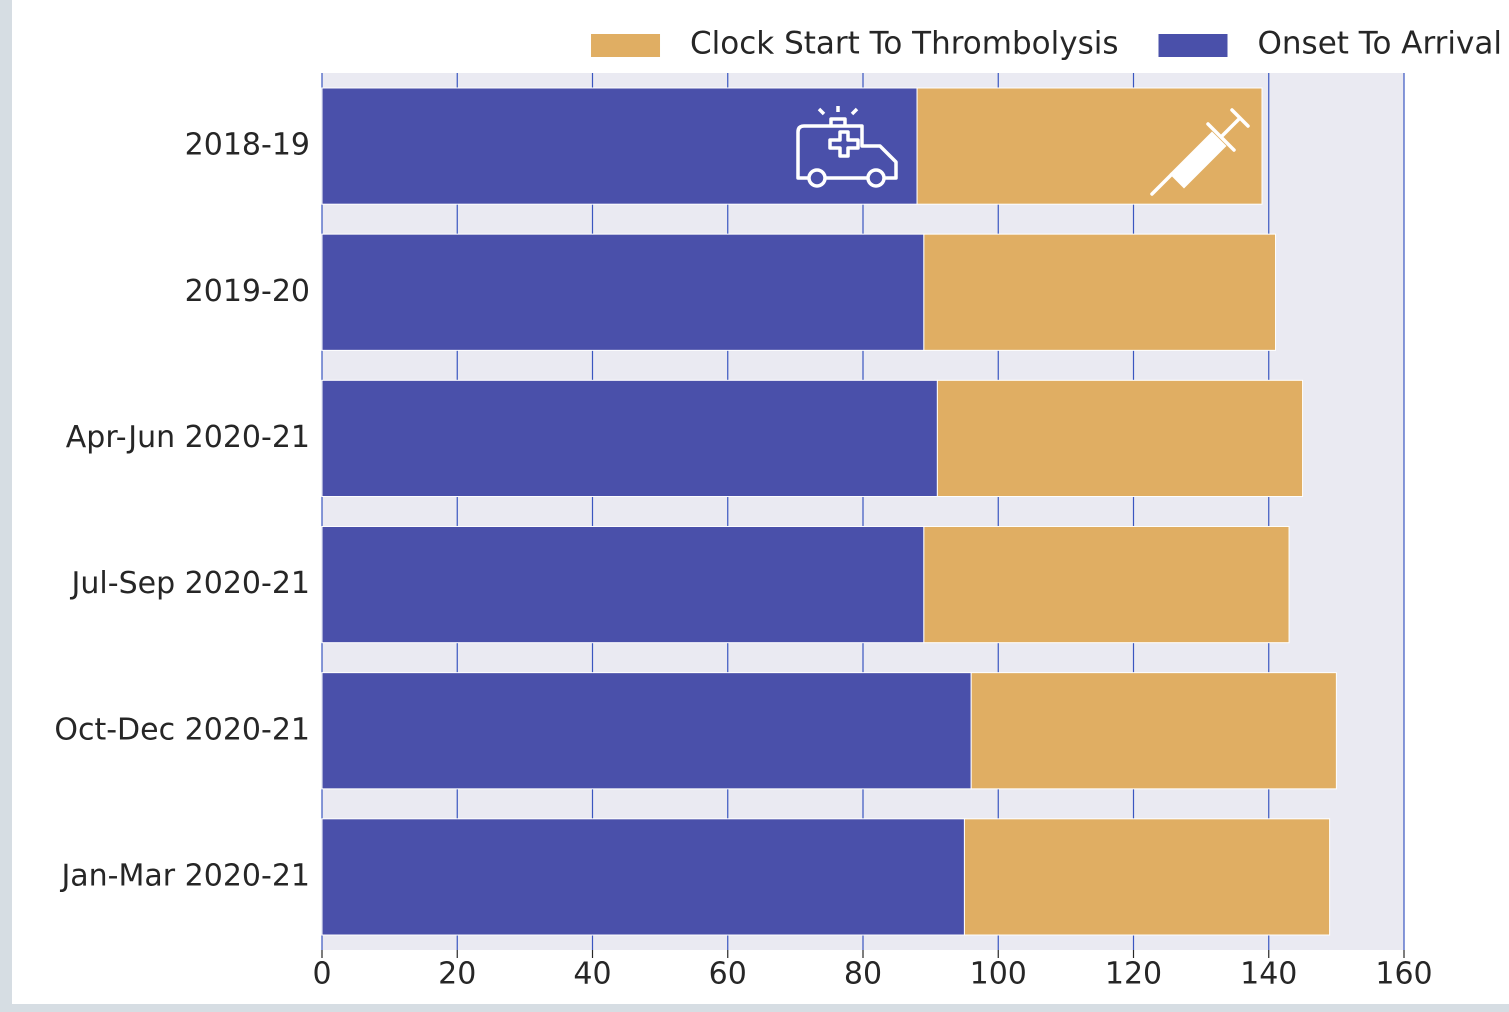  What do you see at coordinates (1403, 974) in the screenshot?
I see `x-tick-label: 160` at bounding box center [1403, 974].